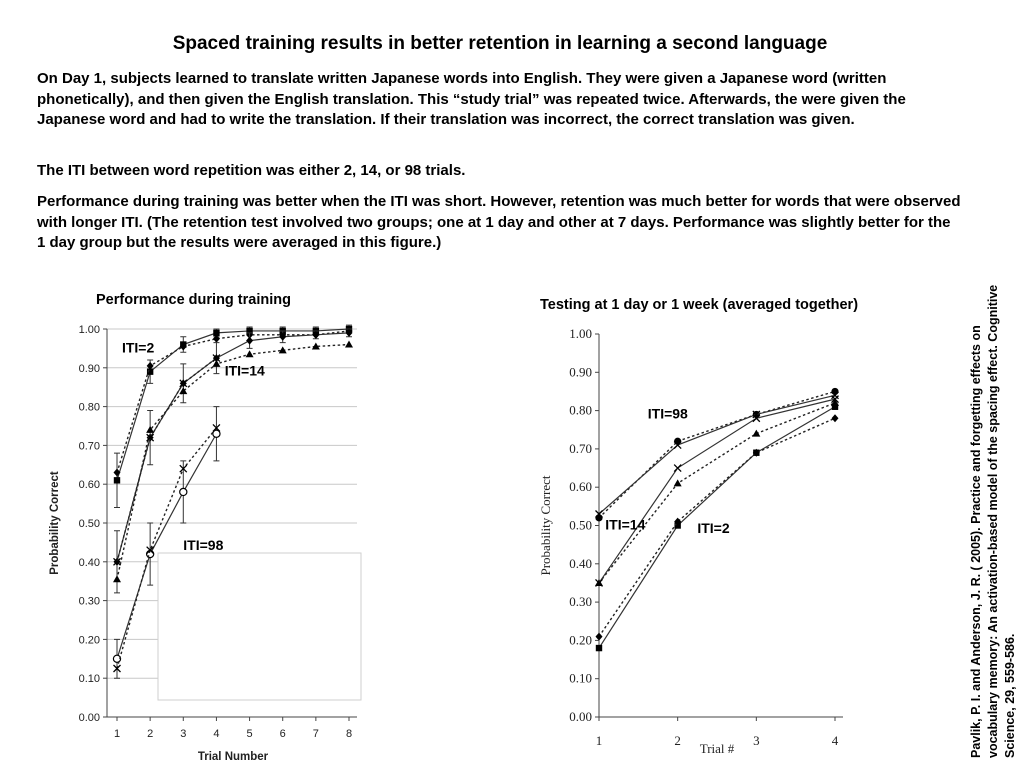 The height and width of the screenshot is (768, 1024). Describe the element at coordinates (117, 734) in the screenshot. I see `x-tick-label: 1` at that location.